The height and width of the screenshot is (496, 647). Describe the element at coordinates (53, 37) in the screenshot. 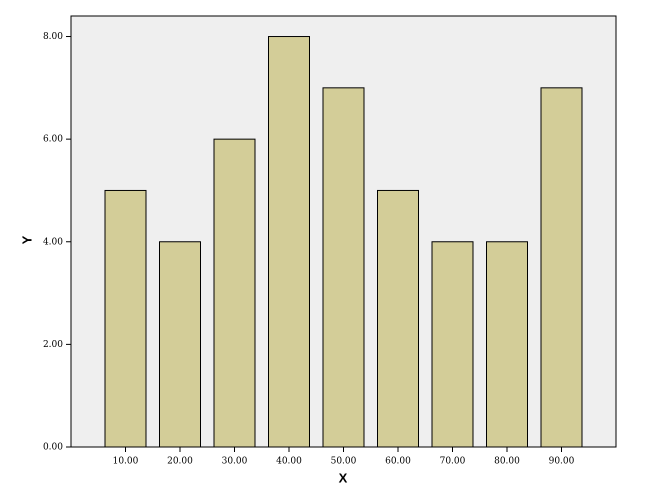

I see `y-tick-label: 8.00` at that location.